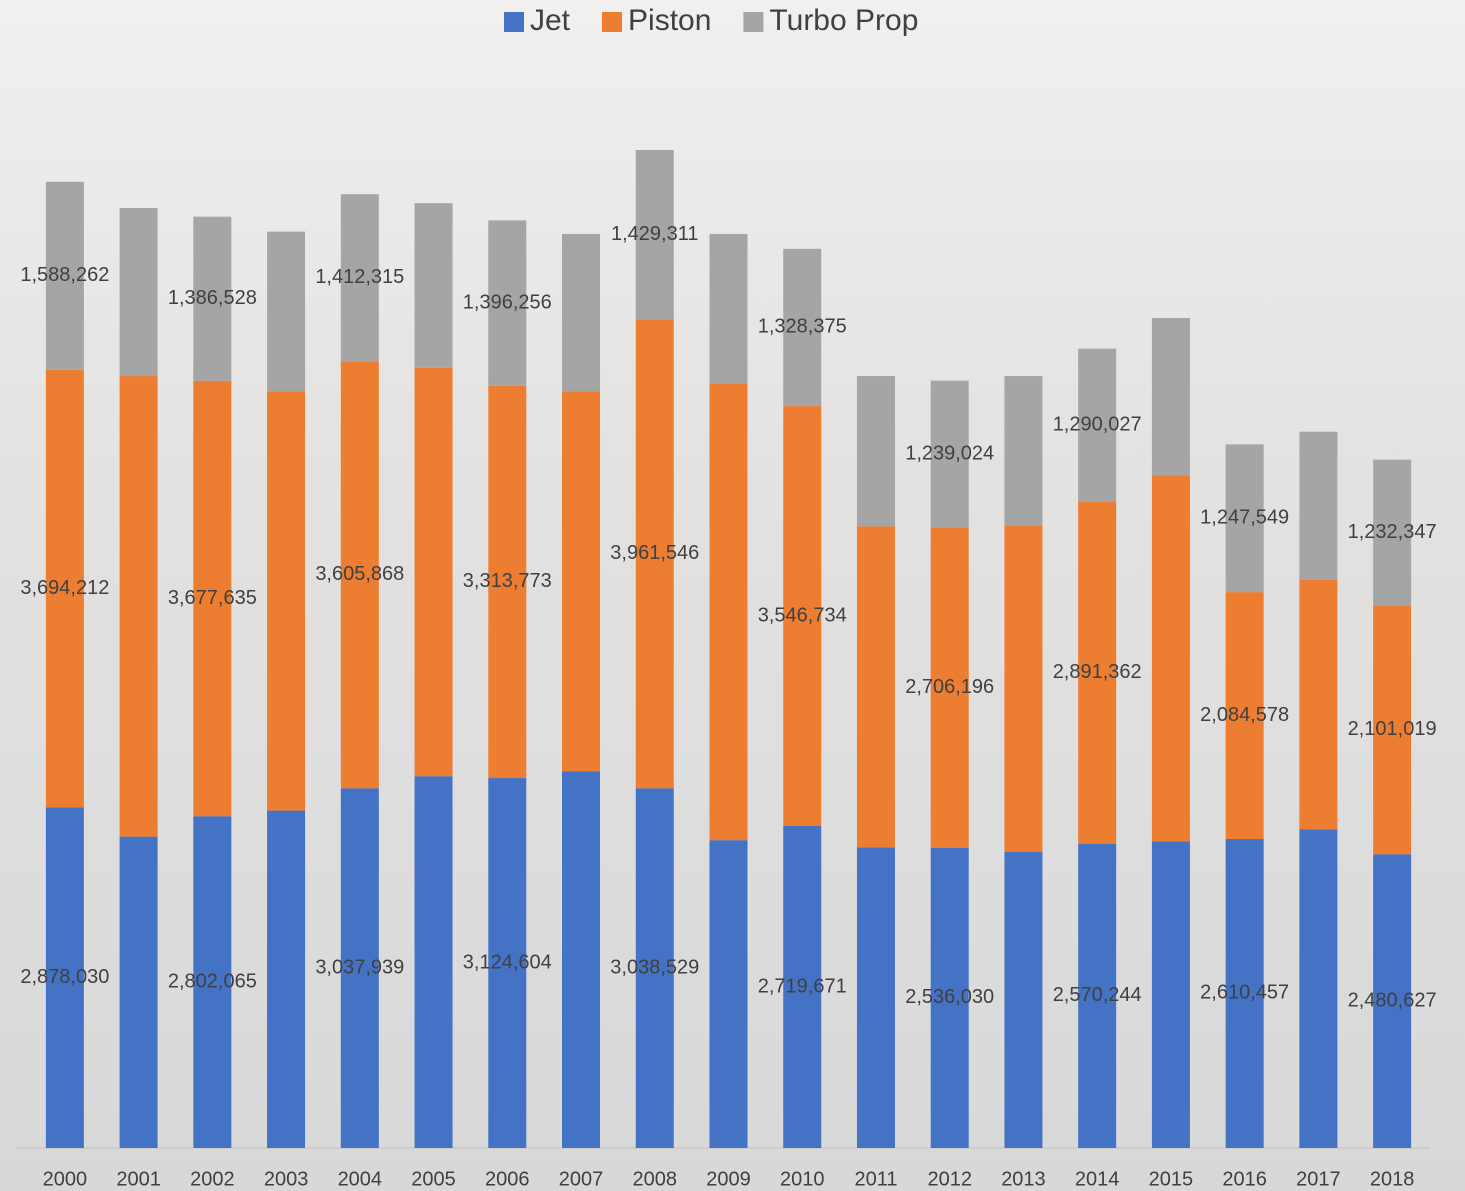 The height and width of the screenshot is (1191, 1465). What do you see at coordinates (507, 1179) in the screenshot?
I see `x-tick-label: 2006` at bounding box center [507, 1179].